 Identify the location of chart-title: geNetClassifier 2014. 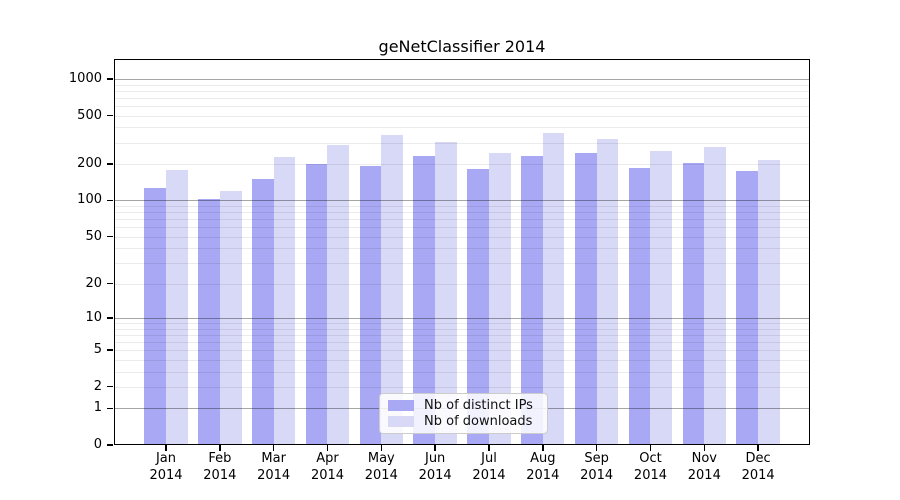
(462, 46).